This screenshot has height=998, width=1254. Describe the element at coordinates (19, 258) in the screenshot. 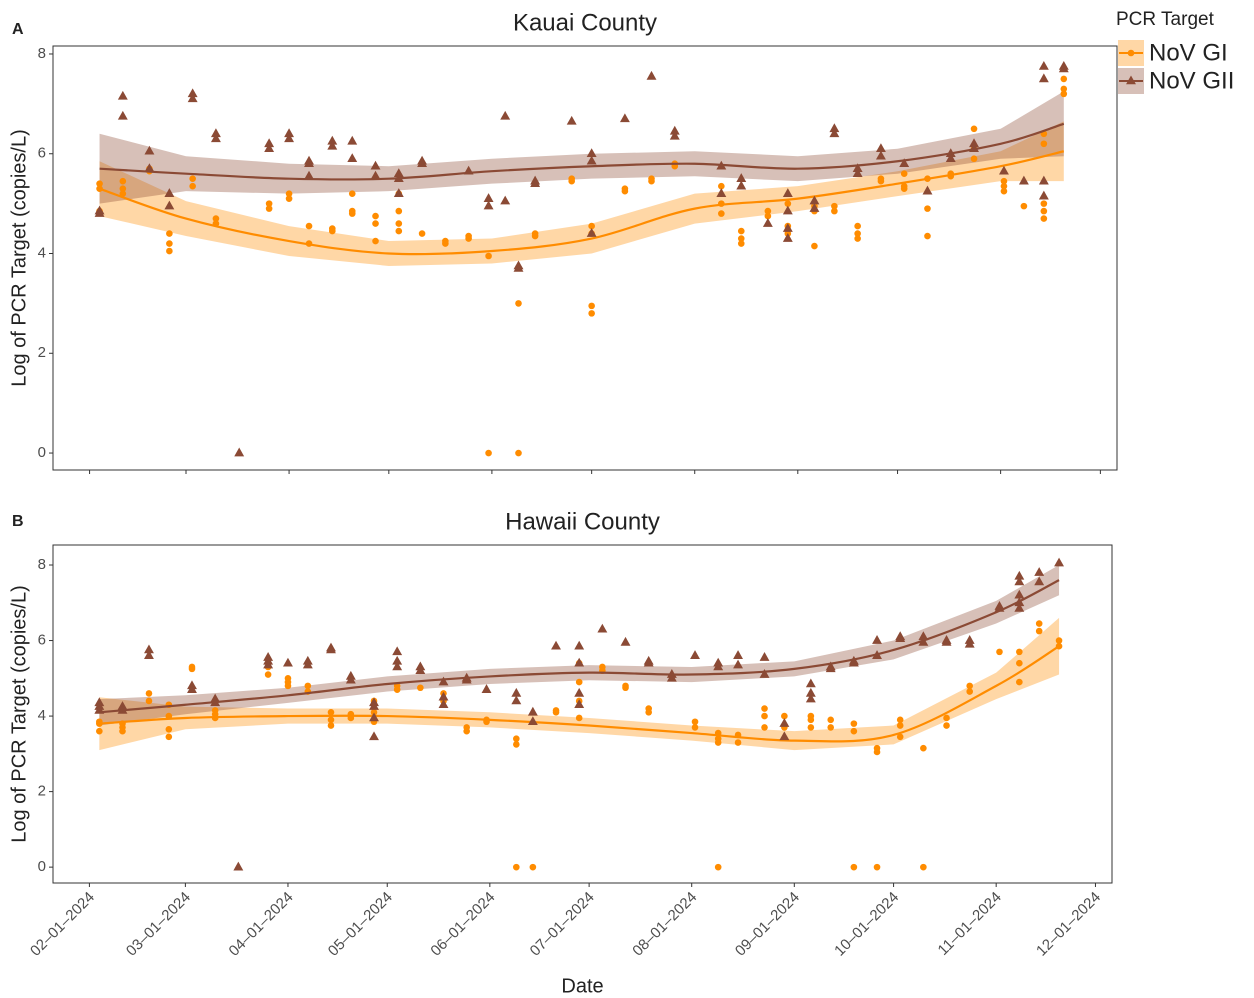

I see `y-axis-label: Log of PCR Target (copies/L)` at that location.